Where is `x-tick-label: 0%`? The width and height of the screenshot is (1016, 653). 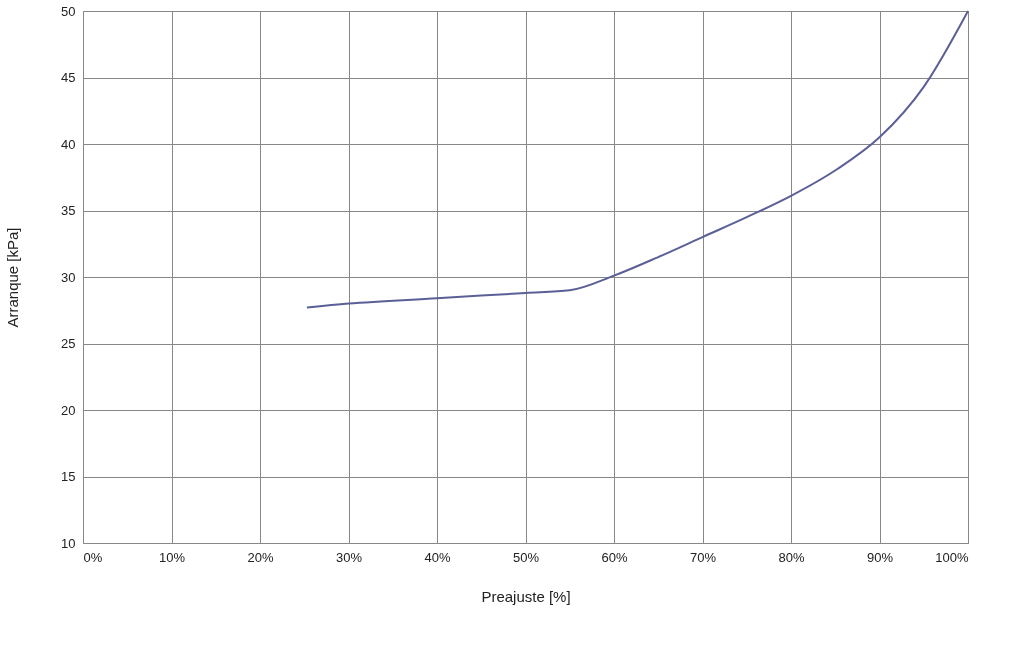 x-tick-label: 0% is located at coordinates (93, 557).